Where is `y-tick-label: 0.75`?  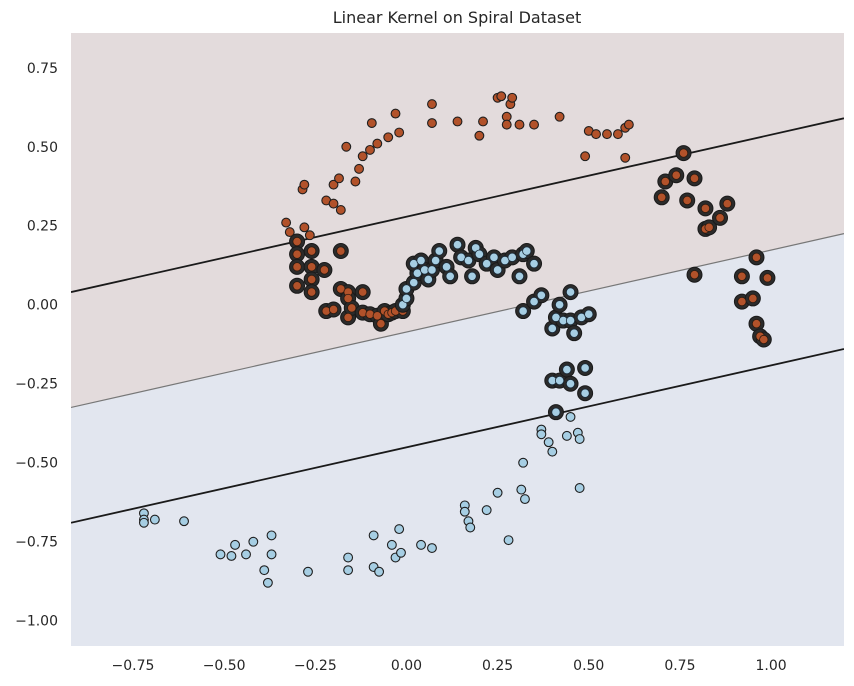 y-tick-label: 0.75 is located at coordinates (42, 69).